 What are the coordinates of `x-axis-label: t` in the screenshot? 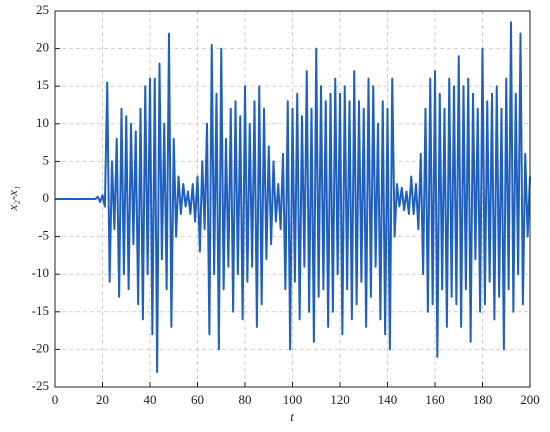 It's located at (292, 416).